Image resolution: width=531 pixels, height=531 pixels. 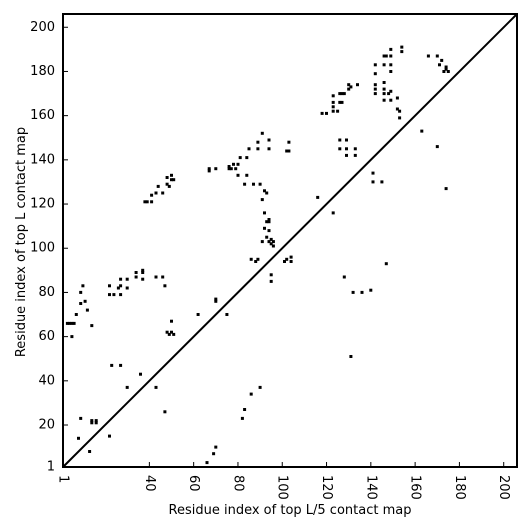 What do you see at coordinates (46, 336) in the screenshot?
I see `y-tick-label: 60` at bounding box center [46, 336].